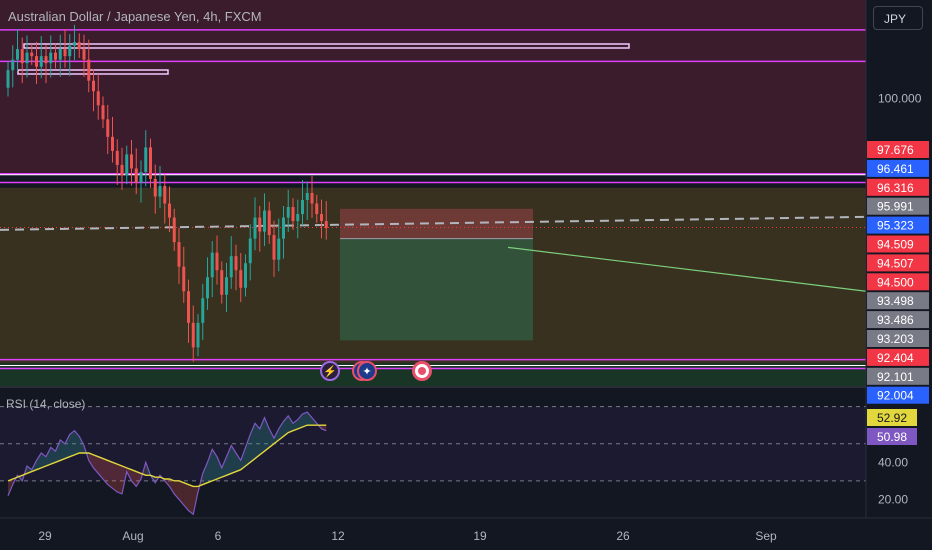 The width and height of the screenshot is (932, 550). What do you see at coordinates (338, 536) in the screenshot?
I see `time-tick-label: 12` at bounding box center [338, 536].